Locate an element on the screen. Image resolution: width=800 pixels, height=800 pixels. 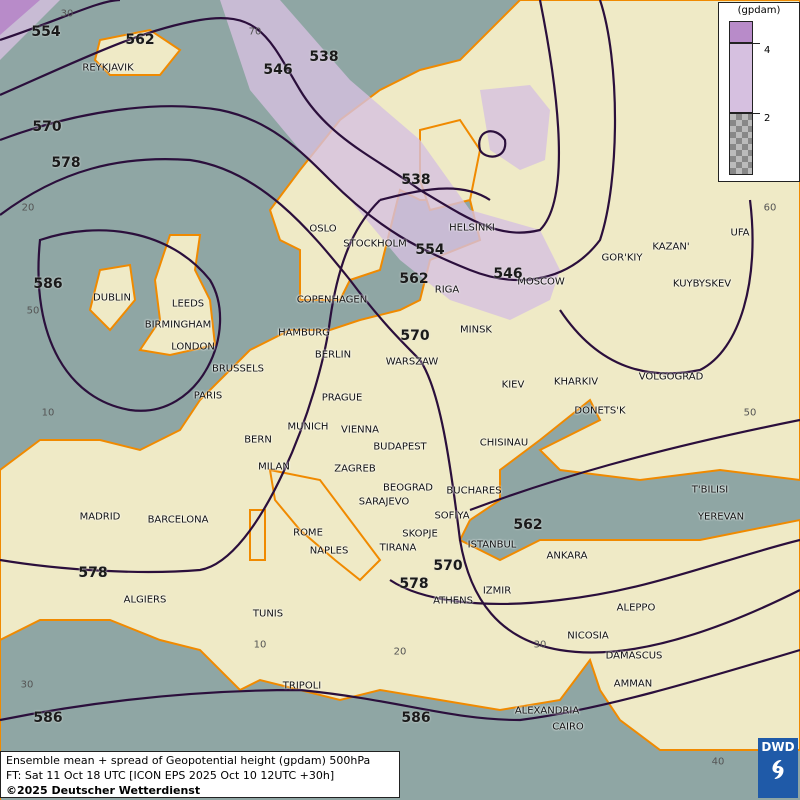
city-label: VOLGOGRAD is located at coordinates (671, 377).